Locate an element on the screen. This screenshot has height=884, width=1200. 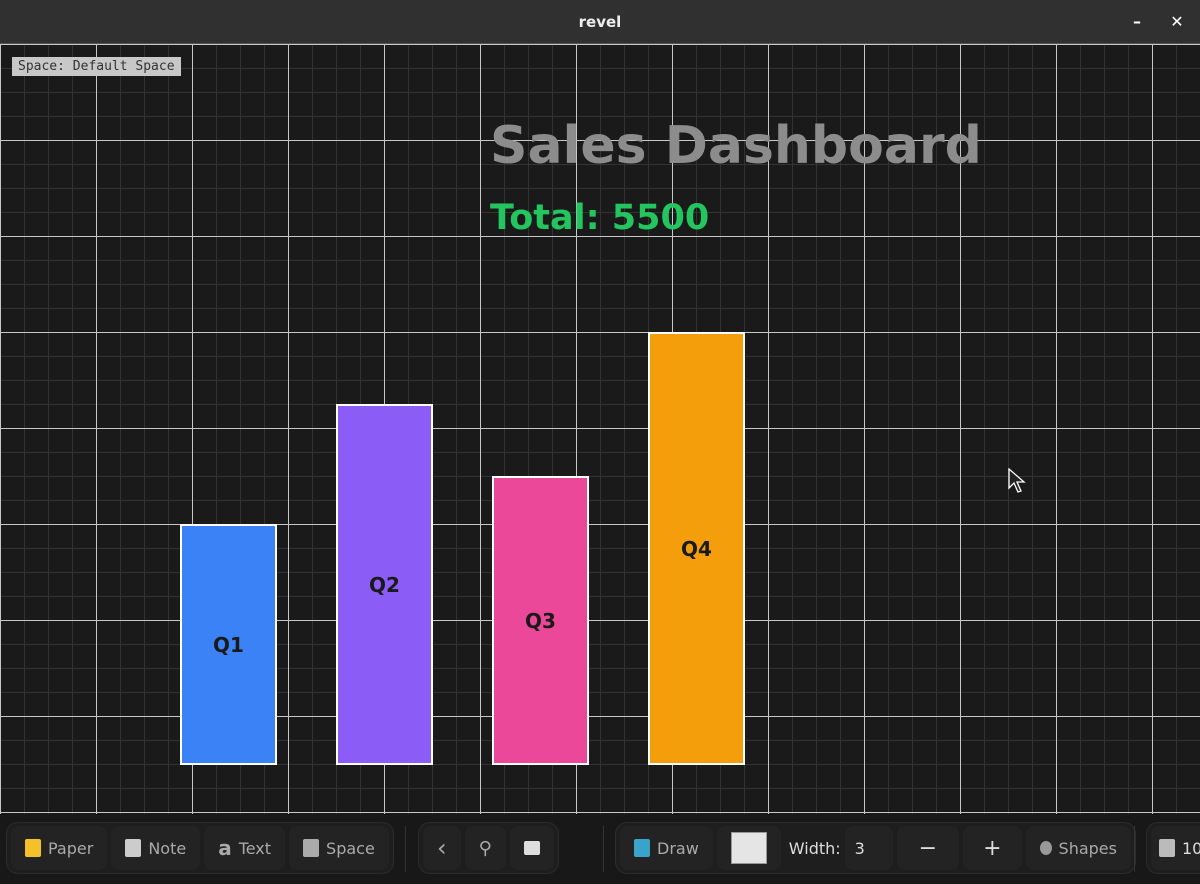
note-icon is located at coordinates (133, 848).